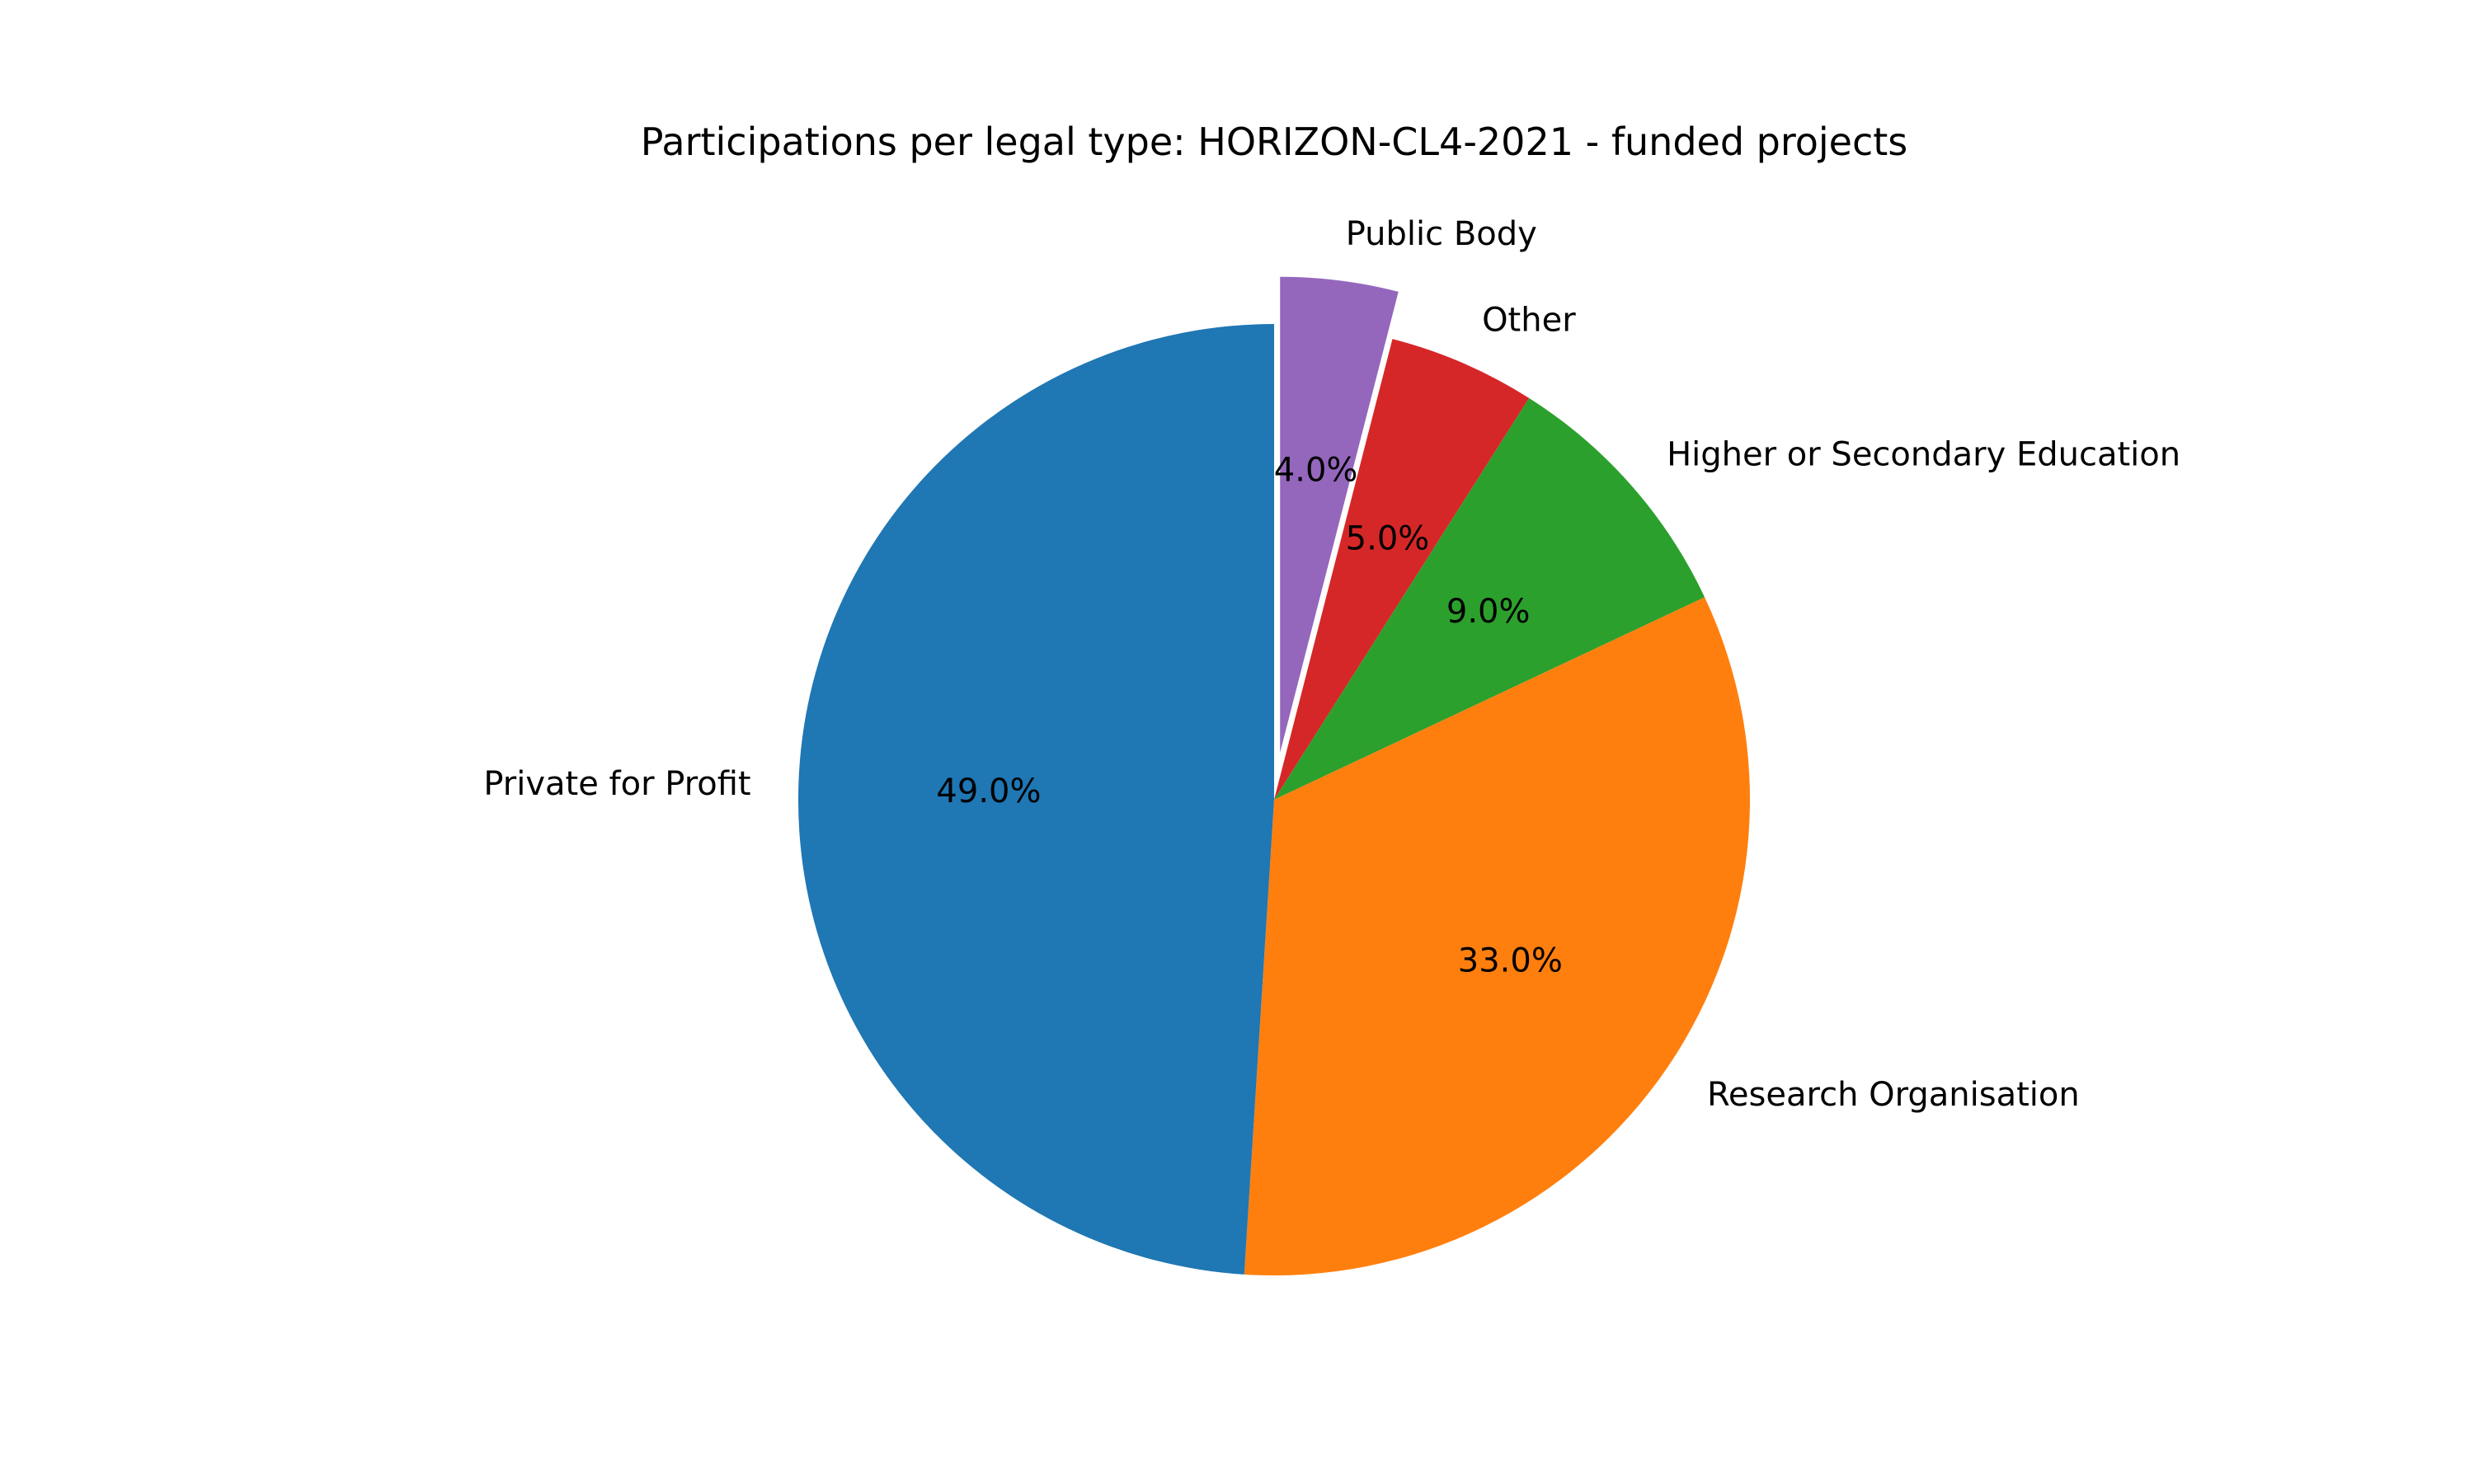  I want to click on pie-slice-other, so click(1402, 569).